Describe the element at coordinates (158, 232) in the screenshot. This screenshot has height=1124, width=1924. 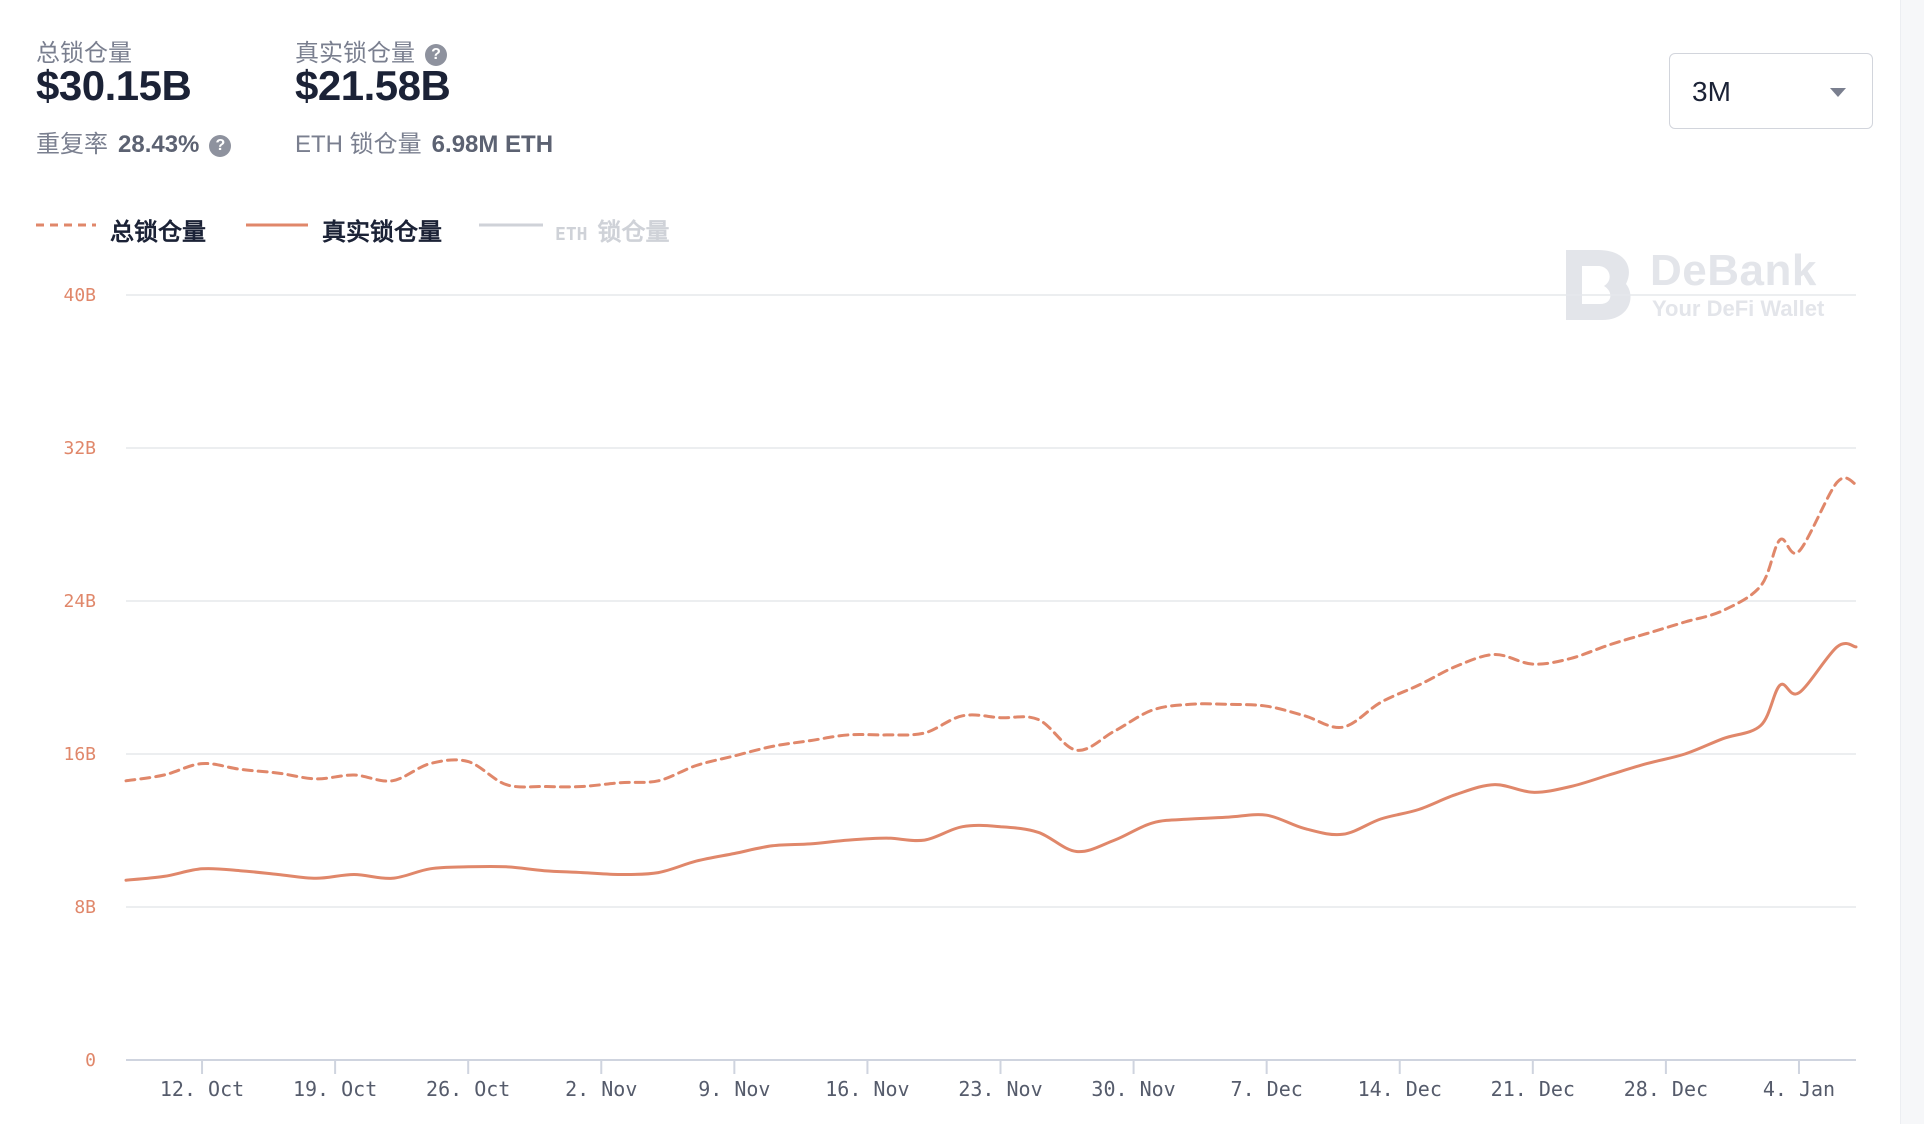
I see `legend-label-total: 总锁仓量` at that location.